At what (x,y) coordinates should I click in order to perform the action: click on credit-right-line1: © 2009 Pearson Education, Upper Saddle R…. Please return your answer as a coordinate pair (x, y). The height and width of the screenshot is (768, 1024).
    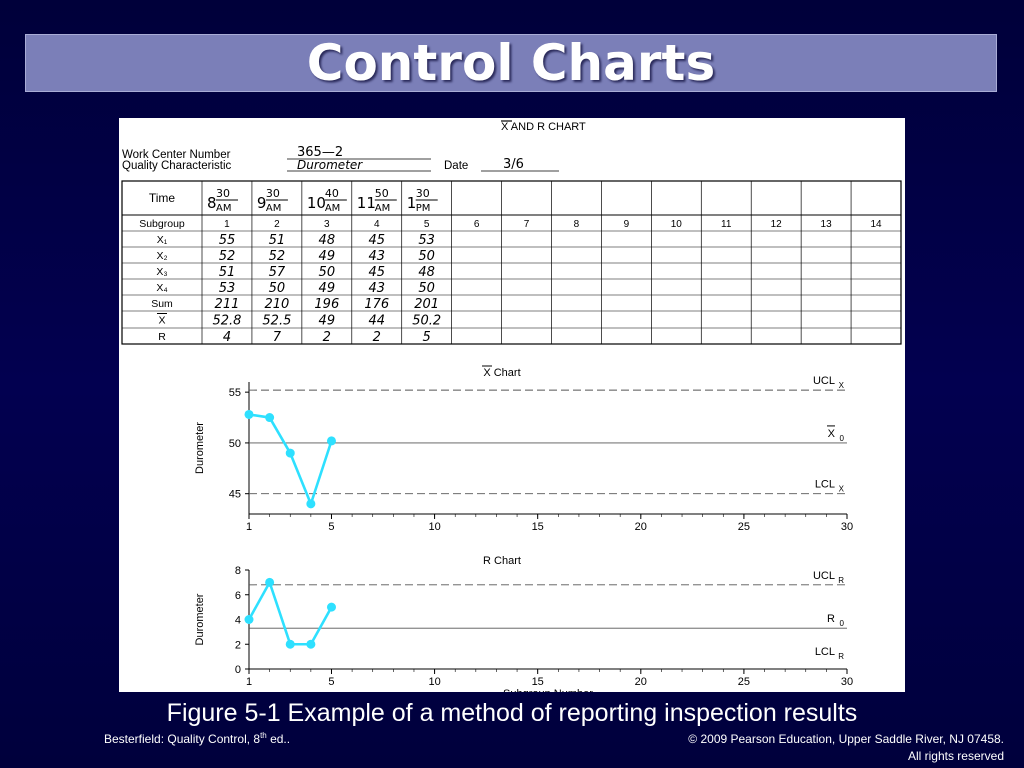
    Looking at the image, I should click on (846, 739).